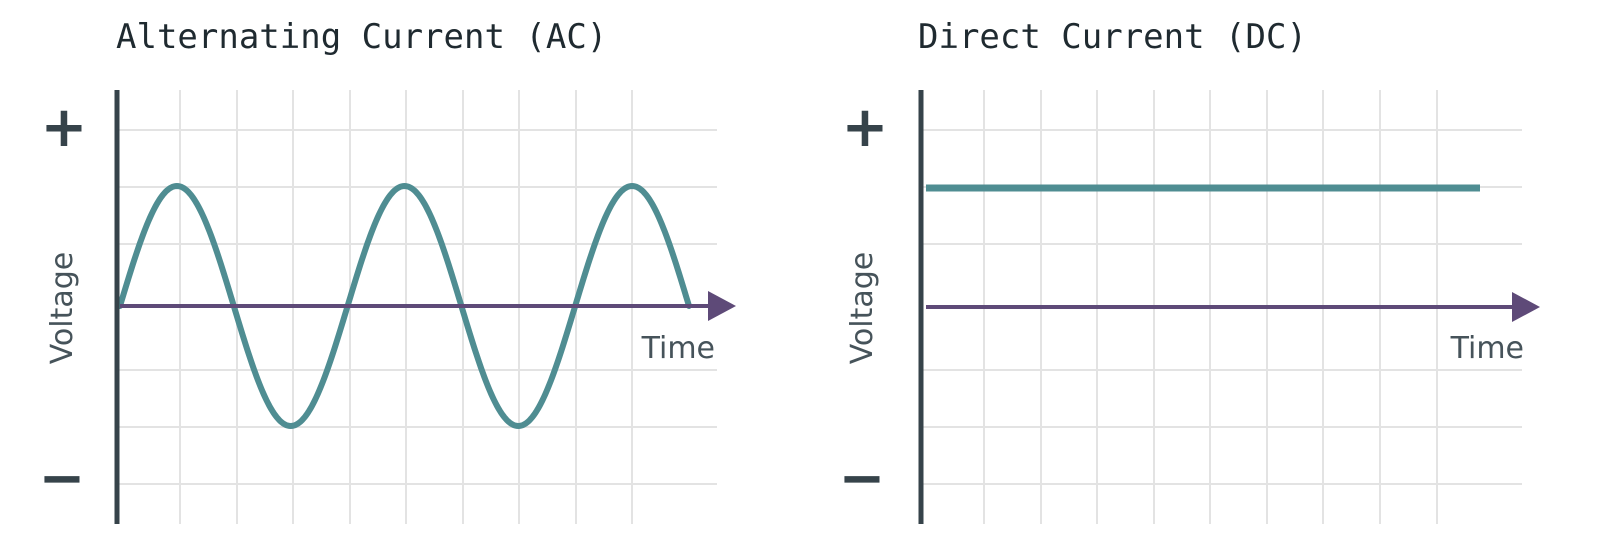 This screenshot has height=554, width=1600. Describe the element at coordinates (64, 127) in the screenshot. I see `ac-plus-sign: +` at that location.